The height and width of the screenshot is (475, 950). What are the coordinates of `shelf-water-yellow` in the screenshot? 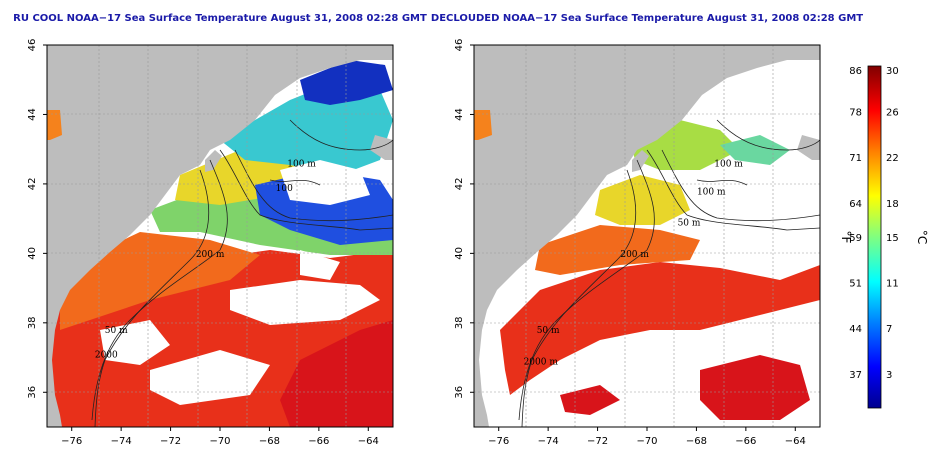 It's located at (642, 200).